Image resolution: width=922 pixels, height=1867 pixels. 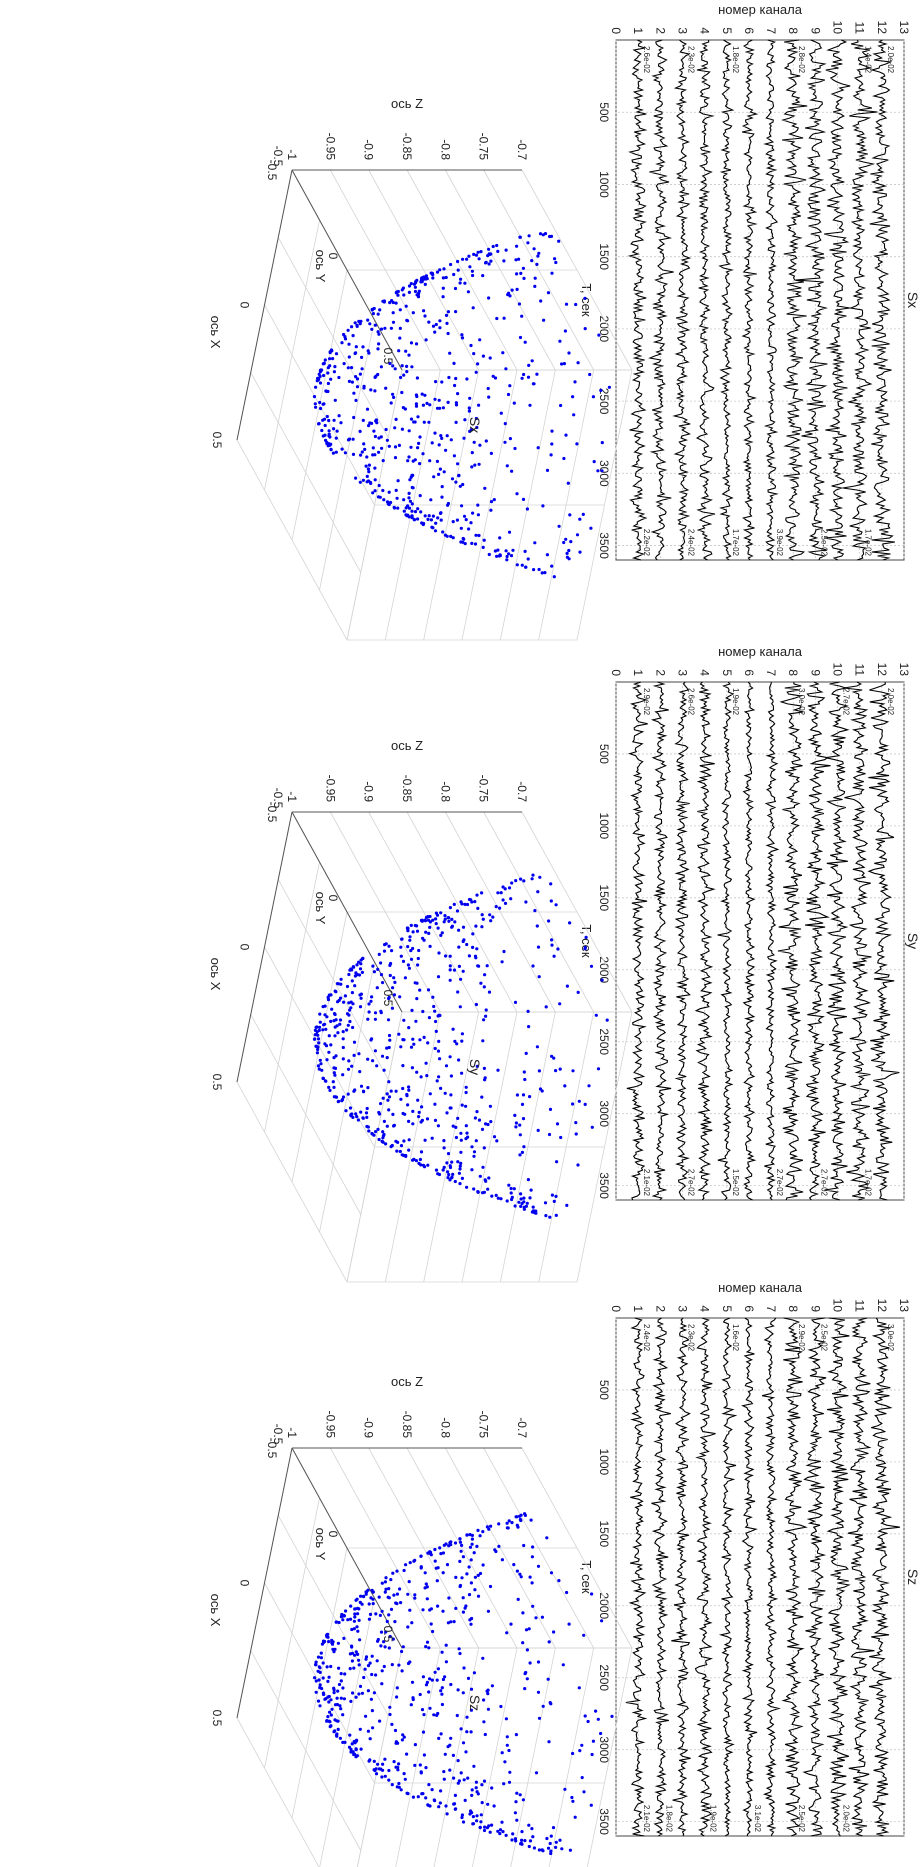 What do you see at coordinates (823, 1338) in the screenshot?
I see `channel-scale-left: 2.5e-02` at bounding box center [823, 1338].